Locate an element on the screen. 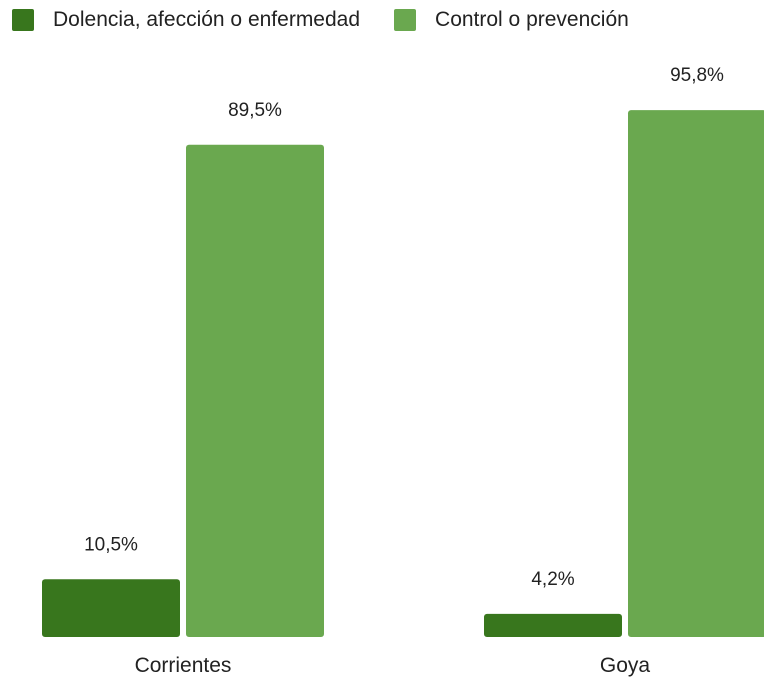 This screenshot has width=764, height=680. category-label-goya: Goya is located at coordinates (625, 665).